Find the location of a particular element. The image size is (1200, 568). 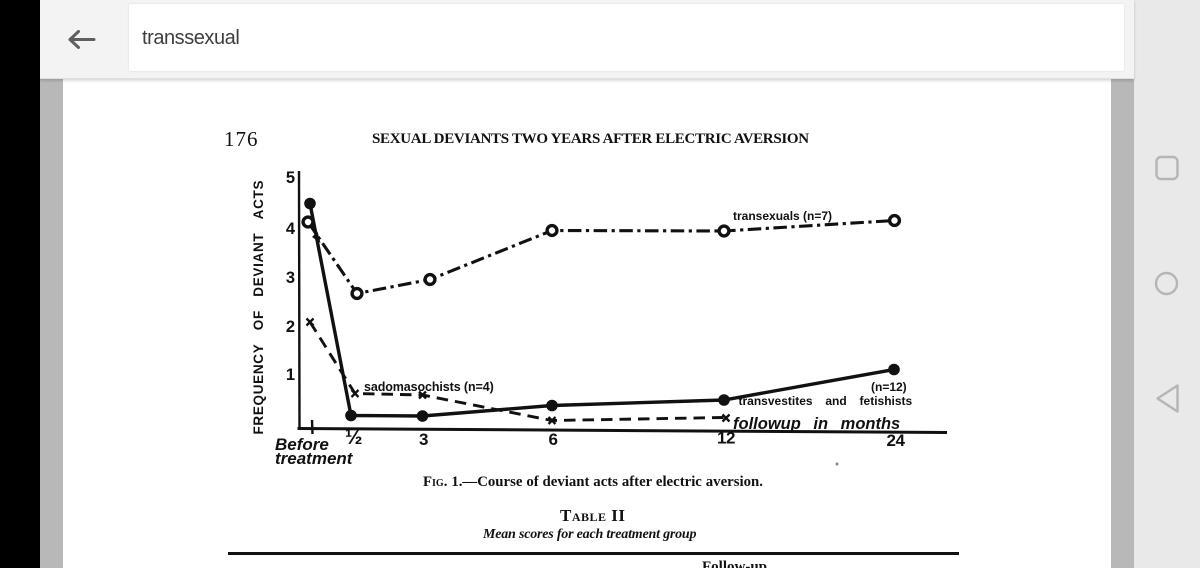

svg-text: 2 is located at coordinates (290, 327).